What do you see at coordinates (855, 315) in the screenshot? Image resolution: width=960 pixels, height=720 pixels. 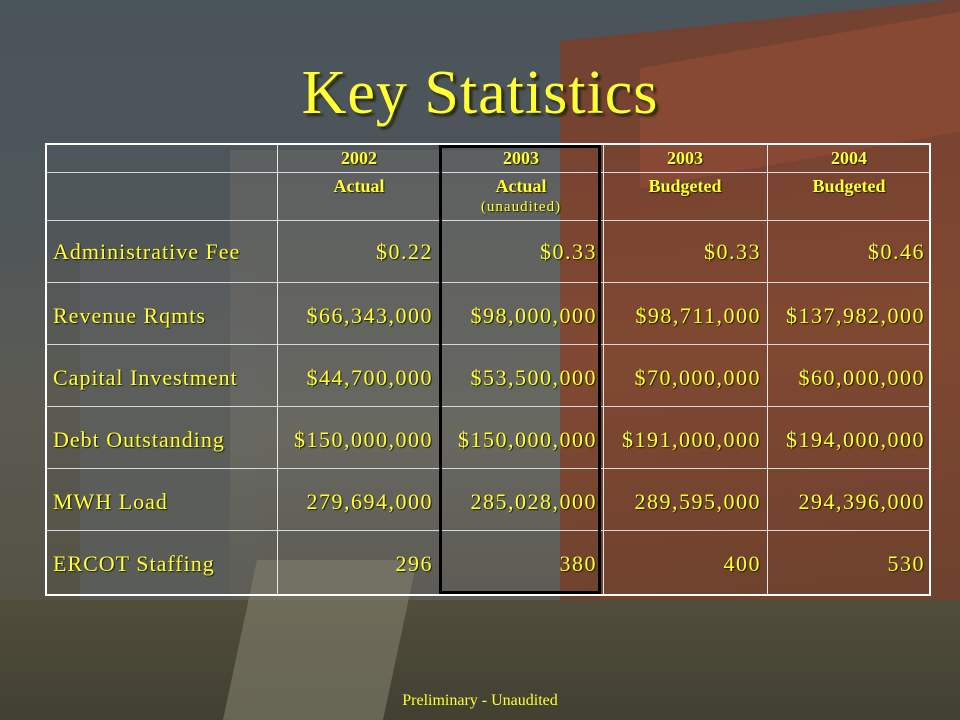 I see `table-cell: $137,982,000` at bounding box center [855, 315].